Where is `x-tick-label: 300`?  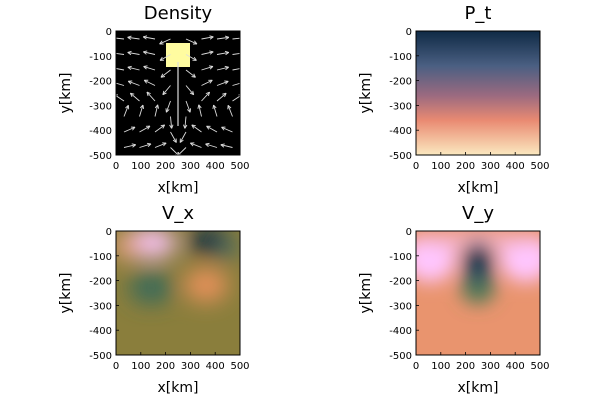 x-tick-label: 300 is located at coordinates (490, 366).